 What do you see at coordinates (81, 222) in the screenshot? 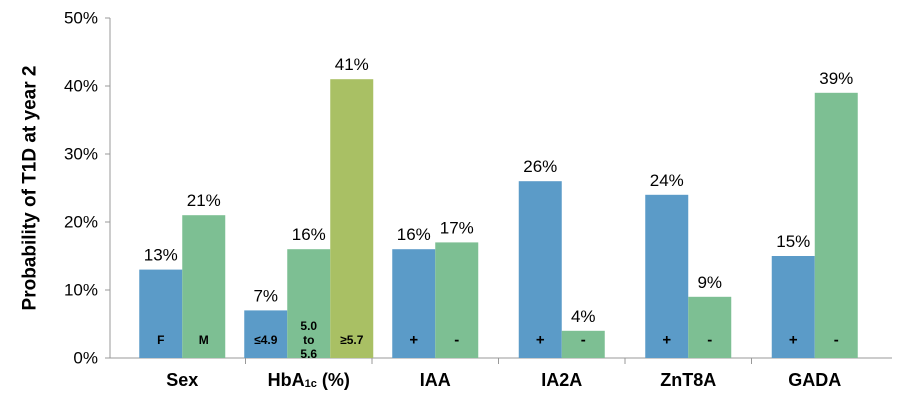
I see `y-tick-label: 20%` at bounding box center [81, 222].